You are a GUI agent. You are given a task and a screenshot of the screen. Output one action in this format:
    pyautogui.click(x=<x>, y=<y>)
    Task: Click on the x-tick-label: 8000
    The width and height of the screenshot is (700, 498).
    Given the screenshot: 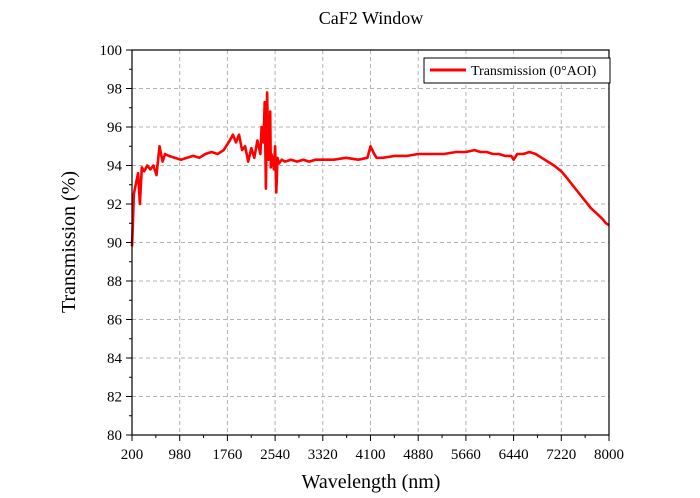 What is the action you would take?
    pyautogui.click(x=609, y=455)
    